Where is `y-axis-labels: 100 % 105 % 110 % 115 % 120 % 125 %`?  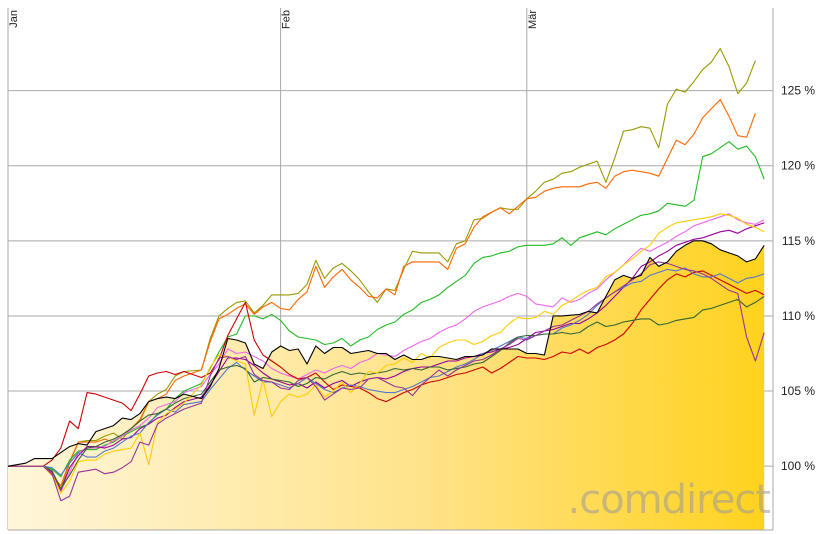
y-axis-labels: 100 % 105 % 110 % 115 % 120 % 125 % is located at coordinates (798, 279).